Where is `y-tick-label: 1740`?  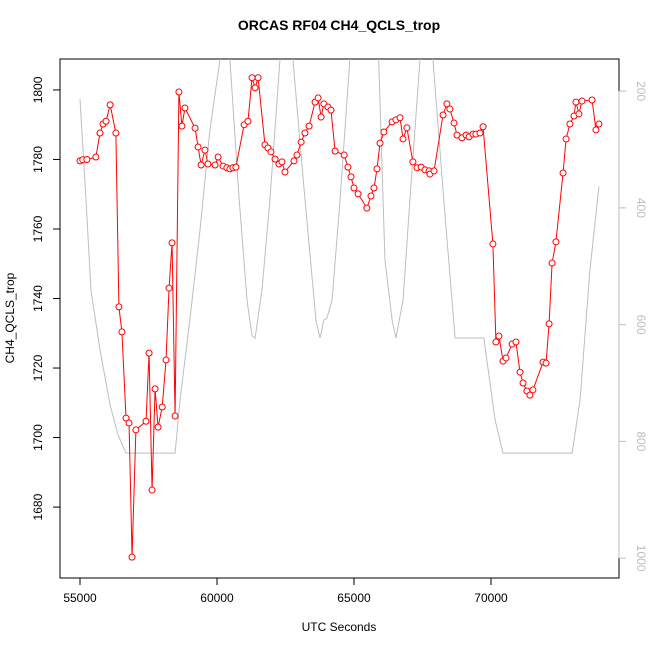 y-tick-label: 1740 is located at coordinates (38, 298).